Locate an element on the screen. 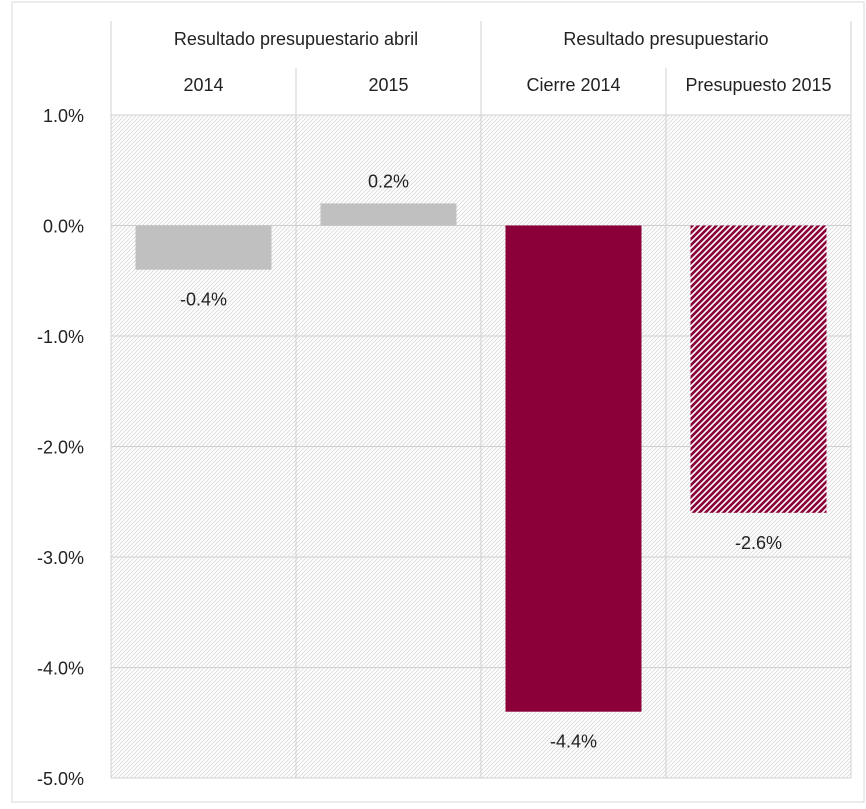 This screenshot has height=809, width=866. data-label-2: -4.4% is located at coordinates (573, 742).